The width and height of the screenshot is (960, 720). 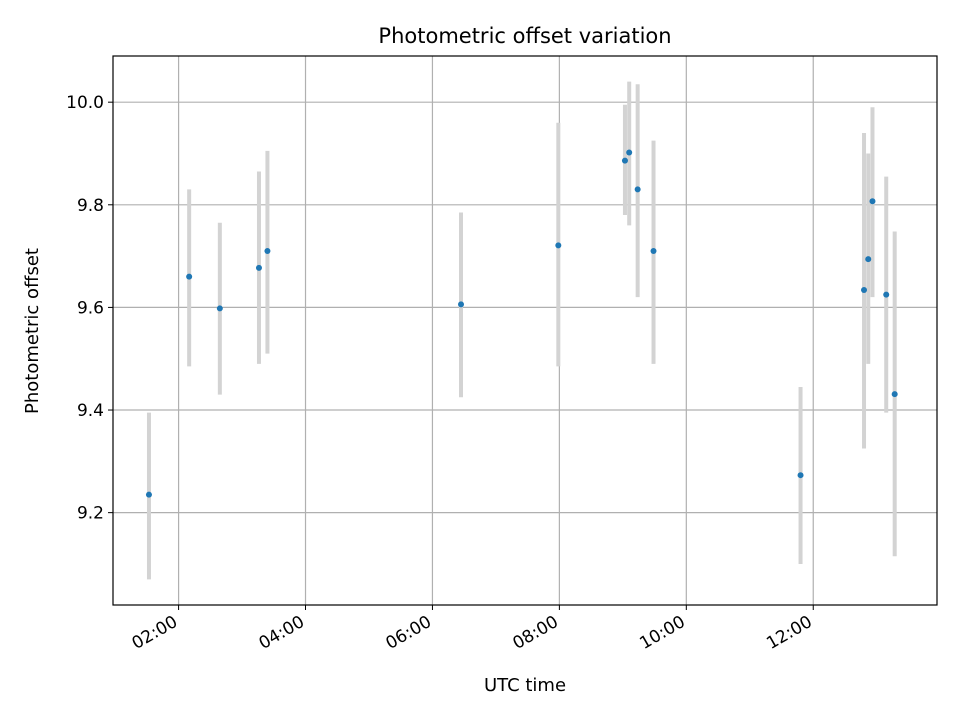 I want to click on x-tick-label: 02:00, so click(x=155, y=633).